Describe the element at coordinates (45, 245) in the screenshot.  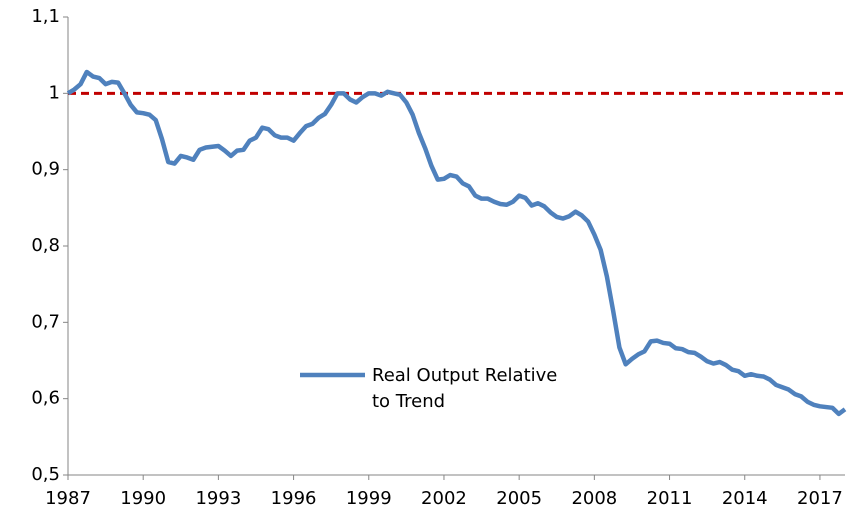
I see `y-tick-label: 0,8` at that location.